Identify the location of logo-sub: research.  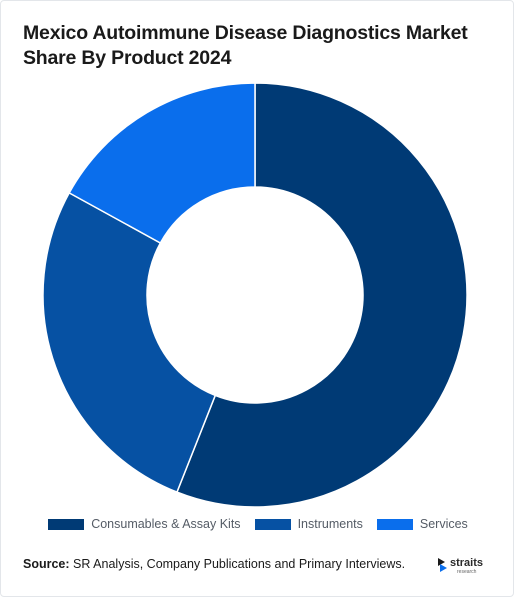
(467, 572).